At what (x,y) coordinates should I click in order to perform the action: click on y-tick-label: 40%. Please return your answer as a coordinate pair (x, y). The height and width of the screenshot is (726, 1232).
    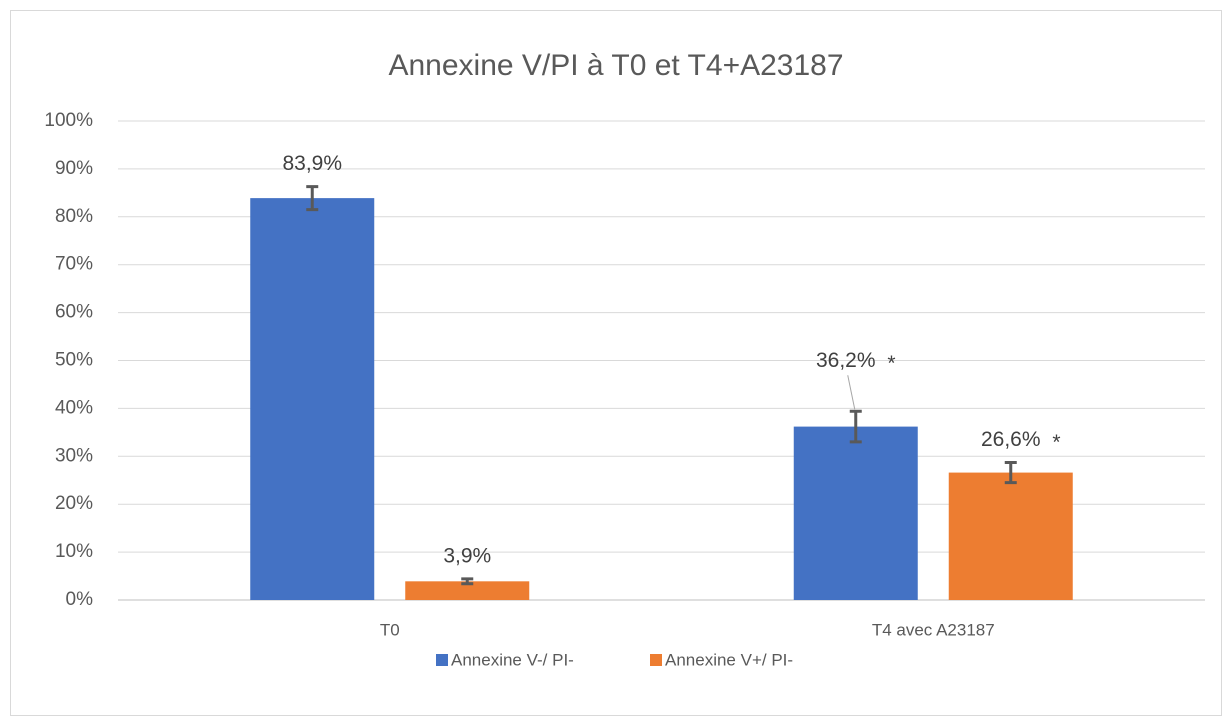
    Looking at the image, I should click on (74, 407).